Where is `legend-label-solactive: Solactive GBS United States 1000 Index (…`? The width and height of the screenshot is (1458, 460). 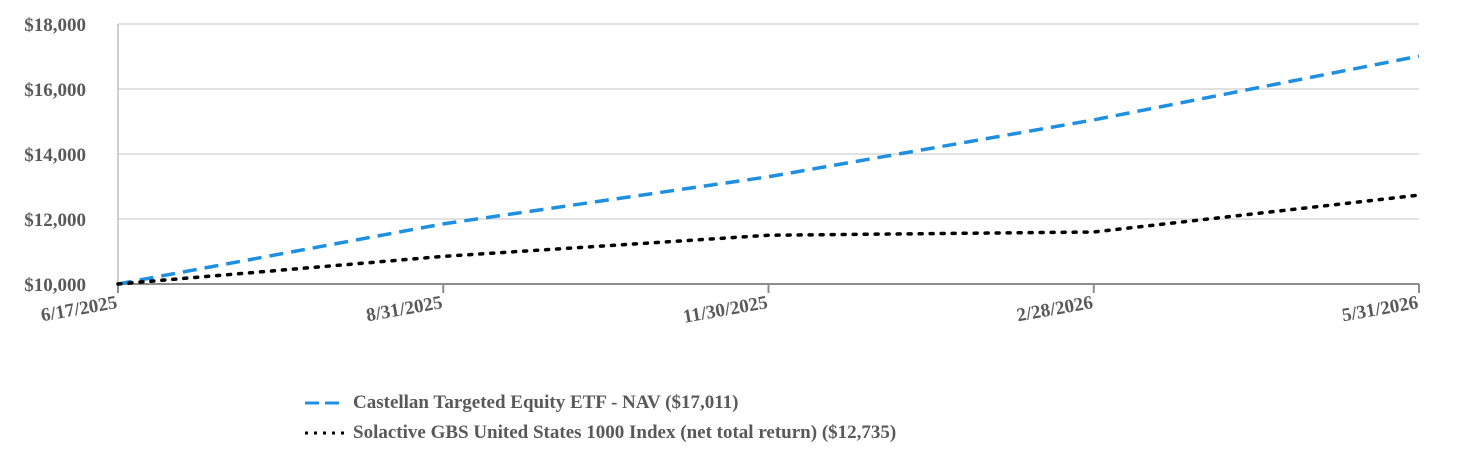
legend-label-solactive: Solactive GBS United States 1000 Index (… is located at coordinates (625, 432).